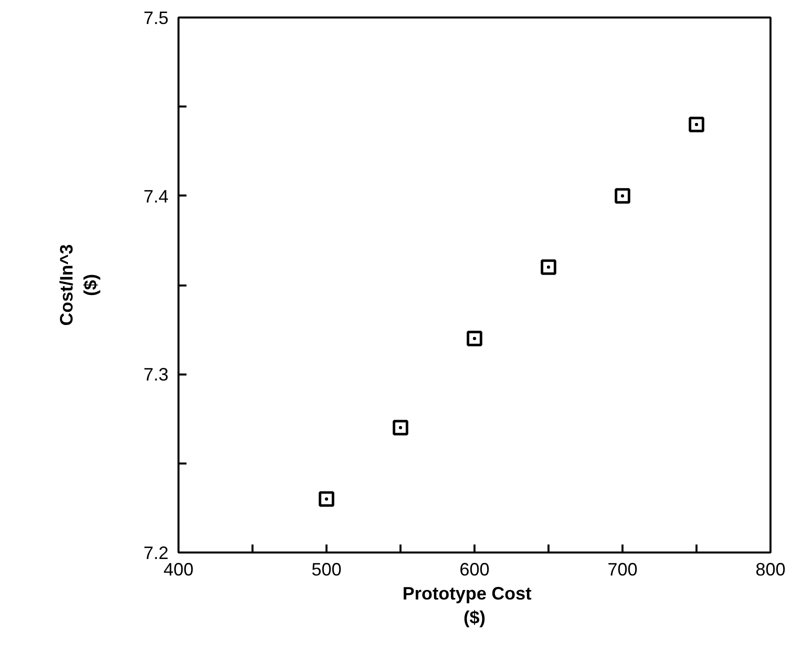  What do you see at coordinates (78, 285) in the screenshot?
I see `y-axis-title: Cost/In^3 ($)` at bounding box center [78, 285].